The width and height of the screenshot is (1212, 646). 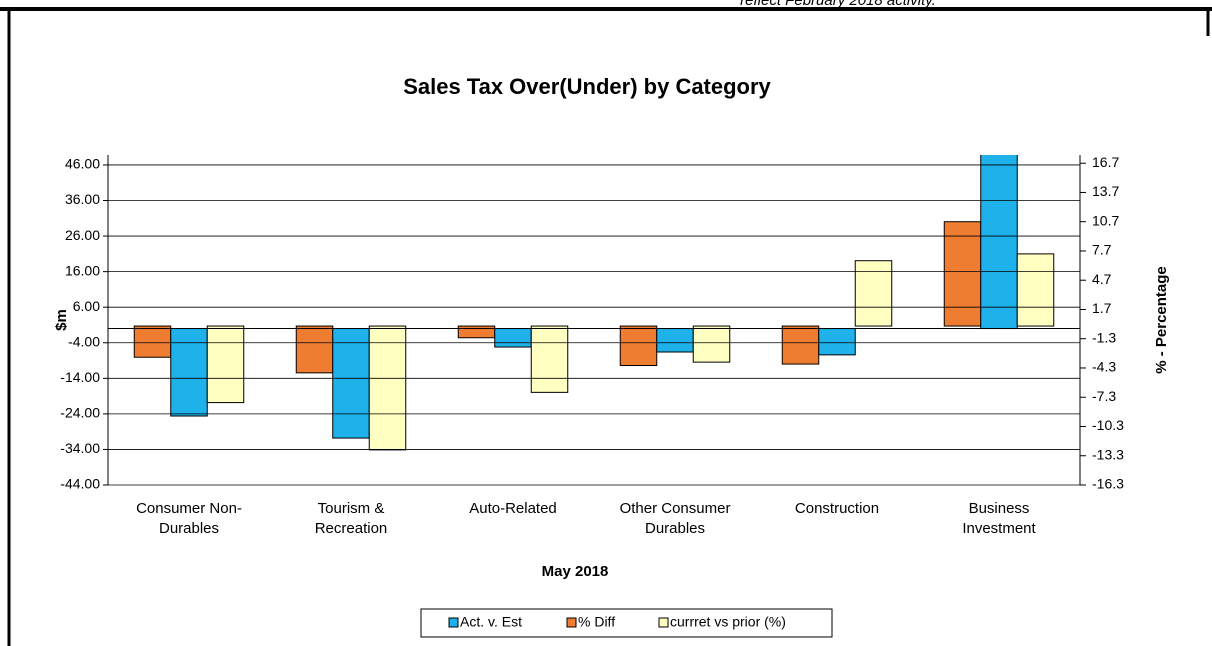 What do you see at coordinates (1102, 279) in the screenshot?
I see `y2-tick-label: 4.7` at bounding box center [1102, 279].